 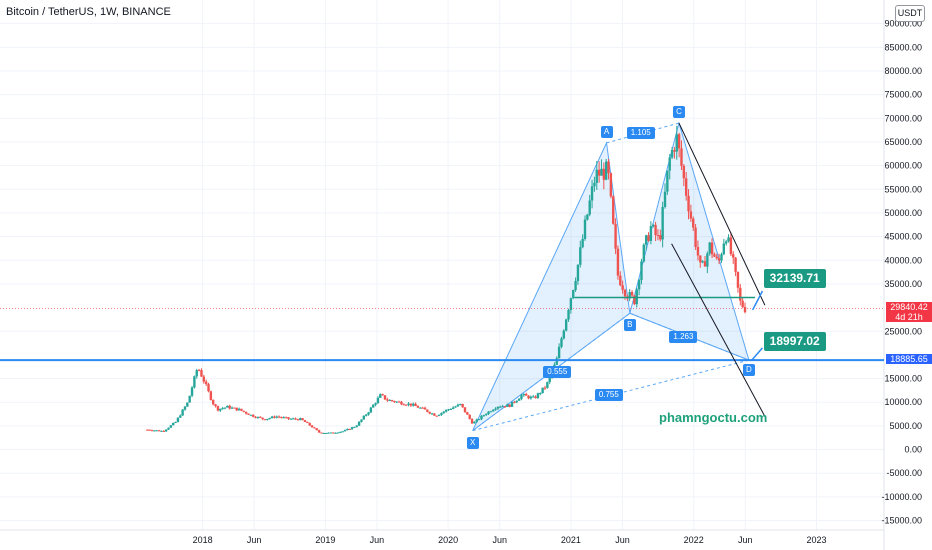 I want to click on y-tick-label-5: 65000.00, so click(x=903, y=142).